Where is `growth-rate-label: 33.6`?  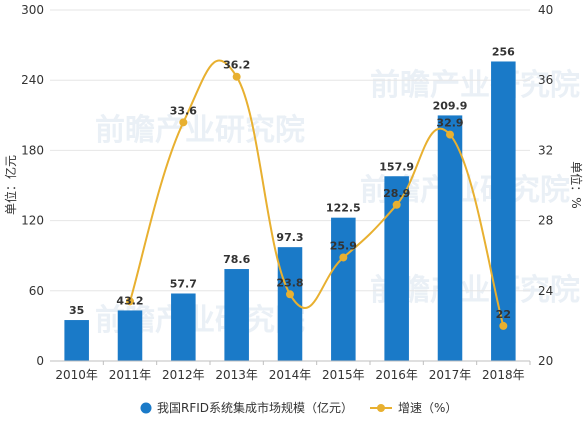 growth-rate-label: 33.6 is located at coordinates (183, 110).